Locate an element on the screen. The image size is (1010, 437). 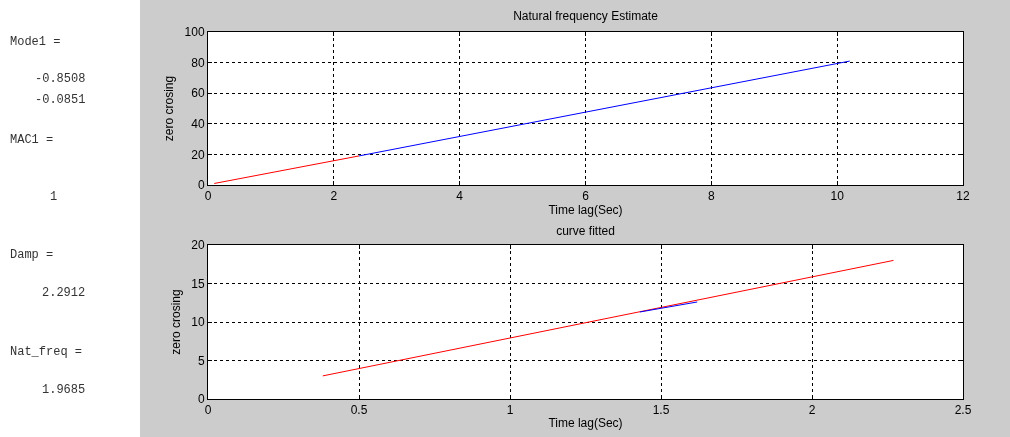
y-tick-label: 60 is located at coordinates (198, 93).